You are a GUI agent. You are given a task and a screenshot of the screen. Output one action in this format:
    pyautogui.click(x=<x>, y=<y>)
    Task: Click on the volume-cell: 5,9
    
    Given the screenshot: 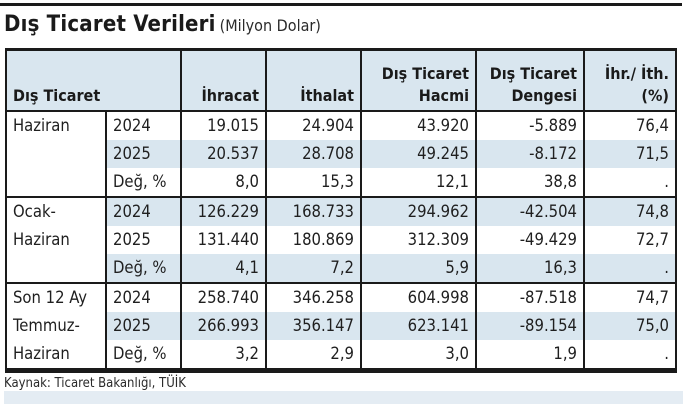 What is the action you would take?
    pyautogui.click(x=418, y=268)
    